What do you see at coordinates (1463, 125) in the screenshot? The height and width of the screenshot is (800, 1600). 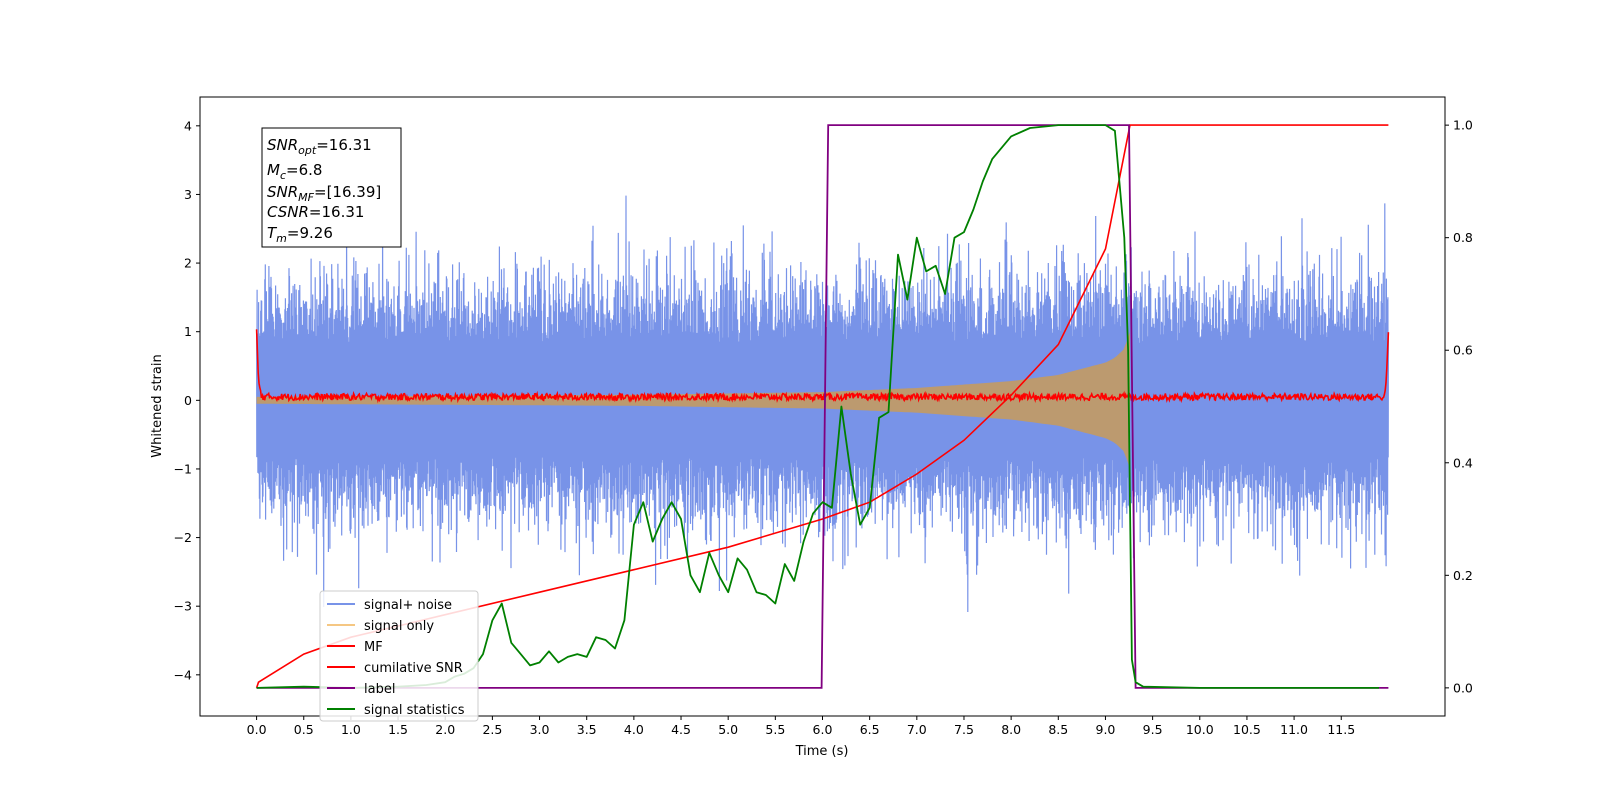 I see `y2-tick-label: 1.0` at bounding box center [1463, 125].